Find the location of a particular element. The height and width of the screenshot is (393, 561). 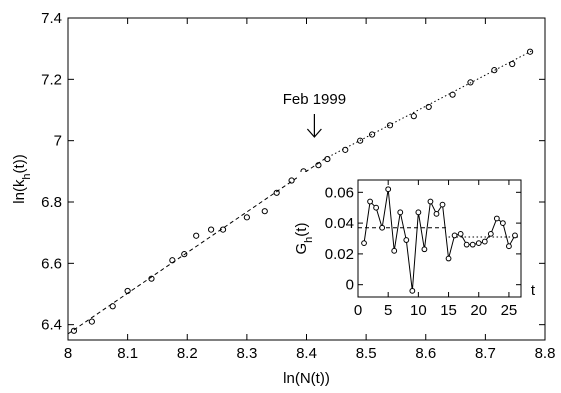

inset-x-tick-label: 20 is located at coordinates (478, 310).